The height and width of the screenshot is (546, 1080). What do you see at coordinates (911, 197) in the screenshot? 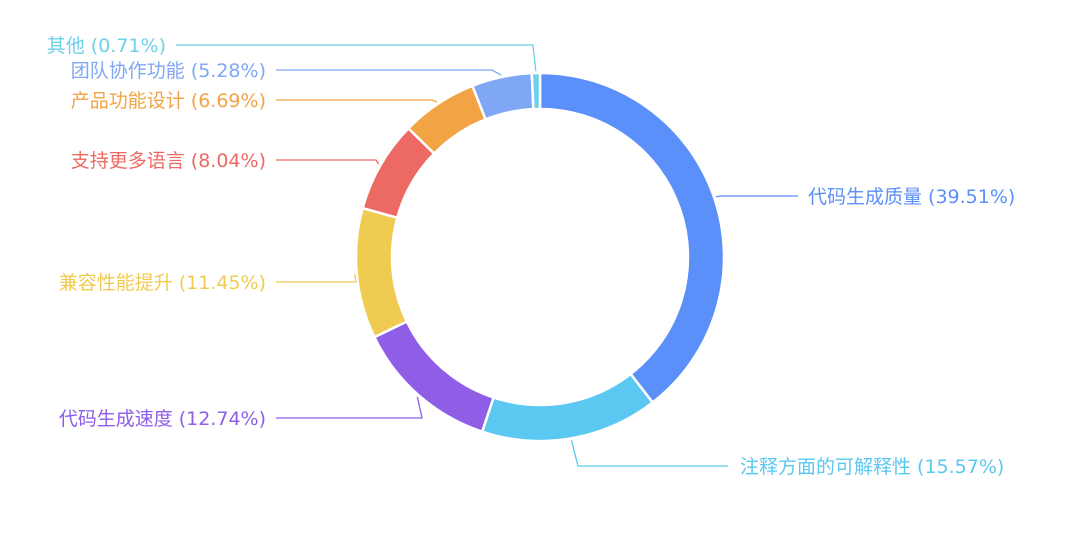
I see `slice-label-0: 代码生成质量 (39.51%)` at bounding box center [911, 197].